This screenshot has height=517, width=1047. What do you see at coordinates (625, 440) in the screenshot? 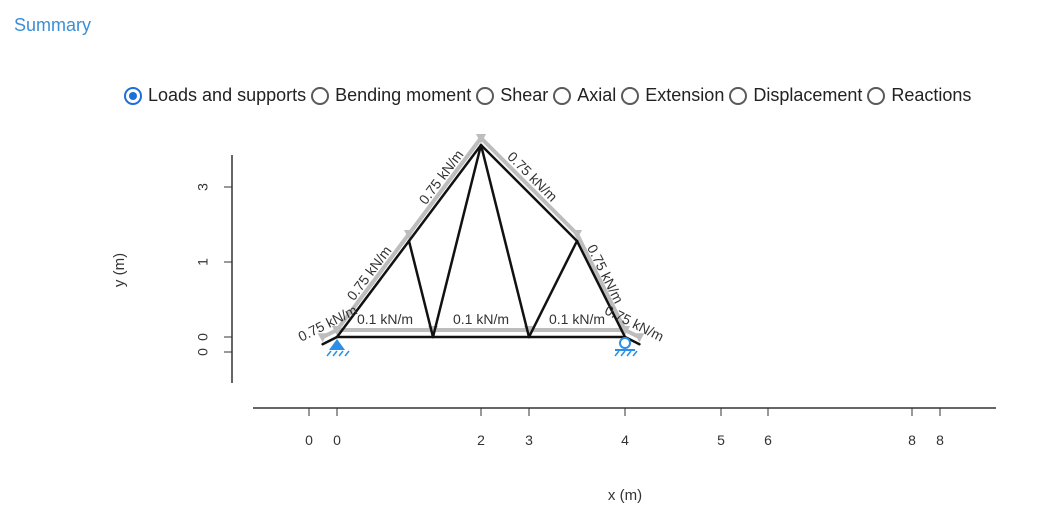
I see `x-tick-label: 4` at bounding box center [625, 440].